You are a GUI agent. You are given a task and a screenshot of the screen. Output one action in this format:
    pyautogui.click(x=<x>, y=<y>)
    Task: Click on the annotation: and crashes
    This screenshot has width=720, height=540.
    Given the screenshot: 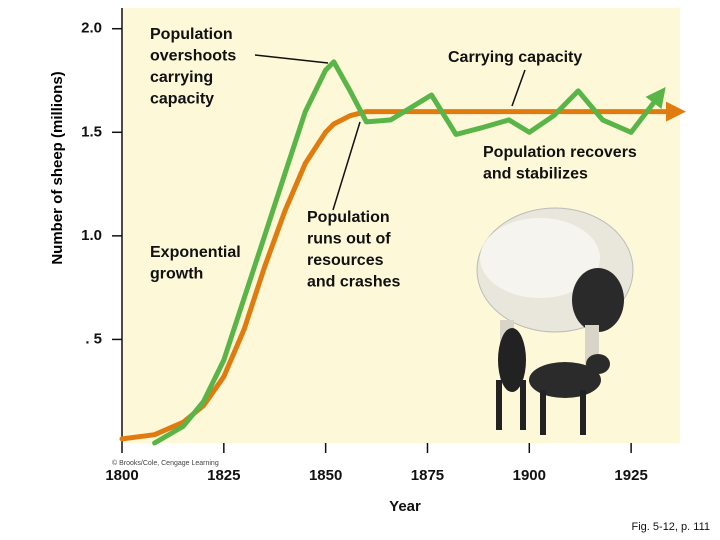 What is the action you would take?
    pyautogui.click(x=353, y=282)
    